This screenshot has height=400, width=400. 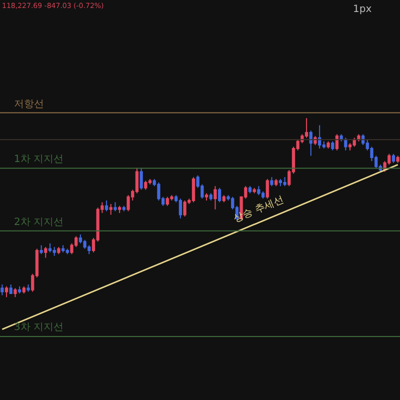 I want to click on annotation: 상승 추세선, so click(x=259, y=209).